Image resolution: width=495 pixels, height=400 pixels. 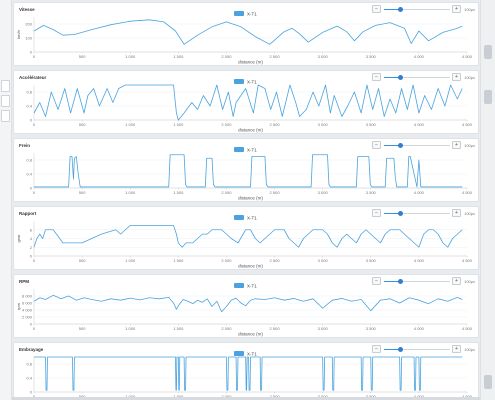 I want to click on x-axis-label: distance (m), so click(x=250, y=266).